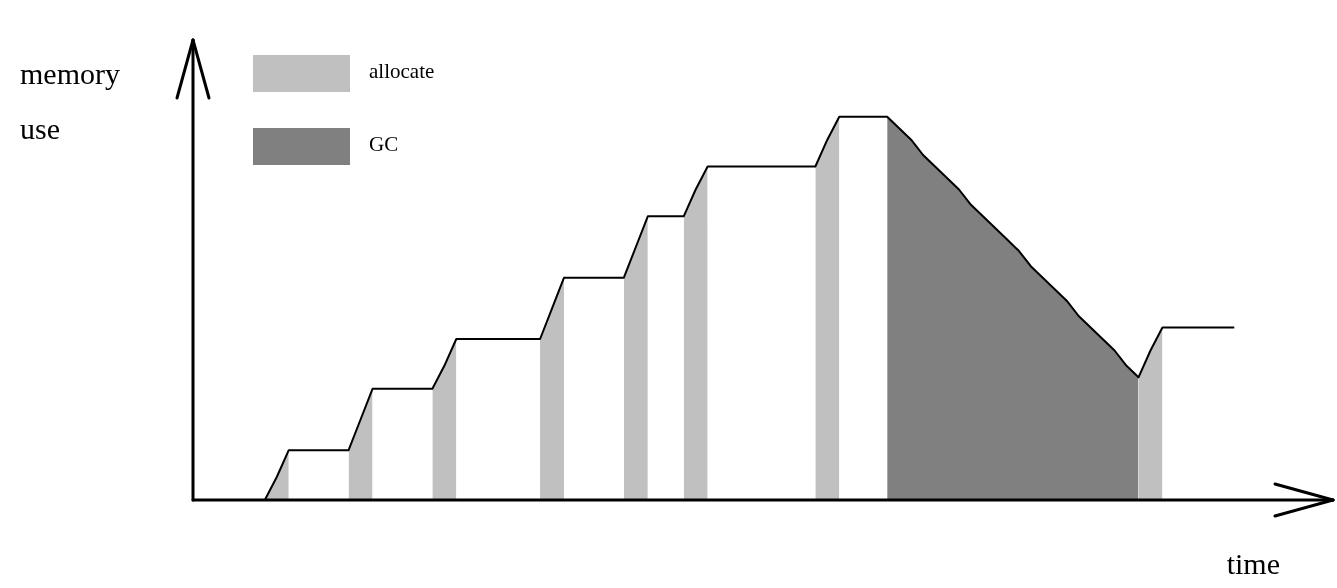 The image size is (1337, 588). What do you see at coordinates (402, 70) in the screenshot?
I see `legend-label: allocate` at bounding box center [402, 70].